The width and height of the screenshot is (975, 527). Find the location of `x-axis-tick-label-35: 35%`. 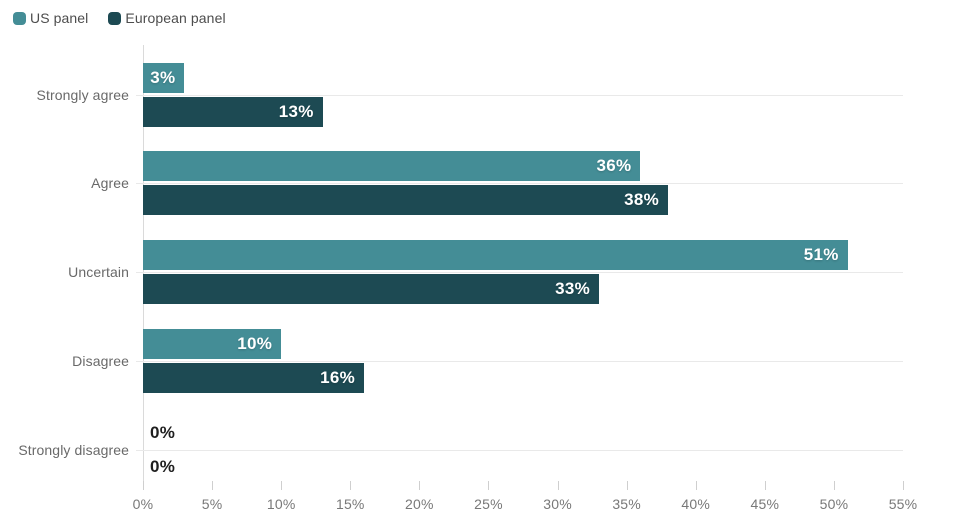

x-axis-tick-label-35: 35% is located at coordinates (626, 504).